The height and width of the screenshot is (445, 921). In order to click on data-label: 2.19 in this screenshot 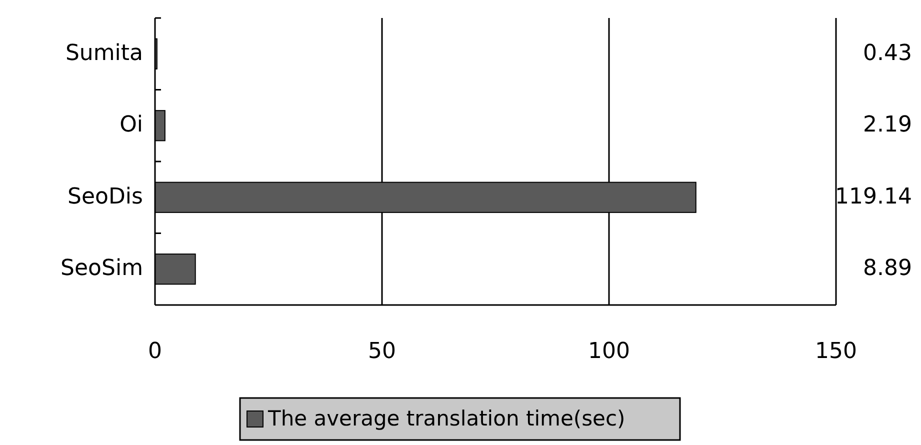, I will do `click(887, 125)`.